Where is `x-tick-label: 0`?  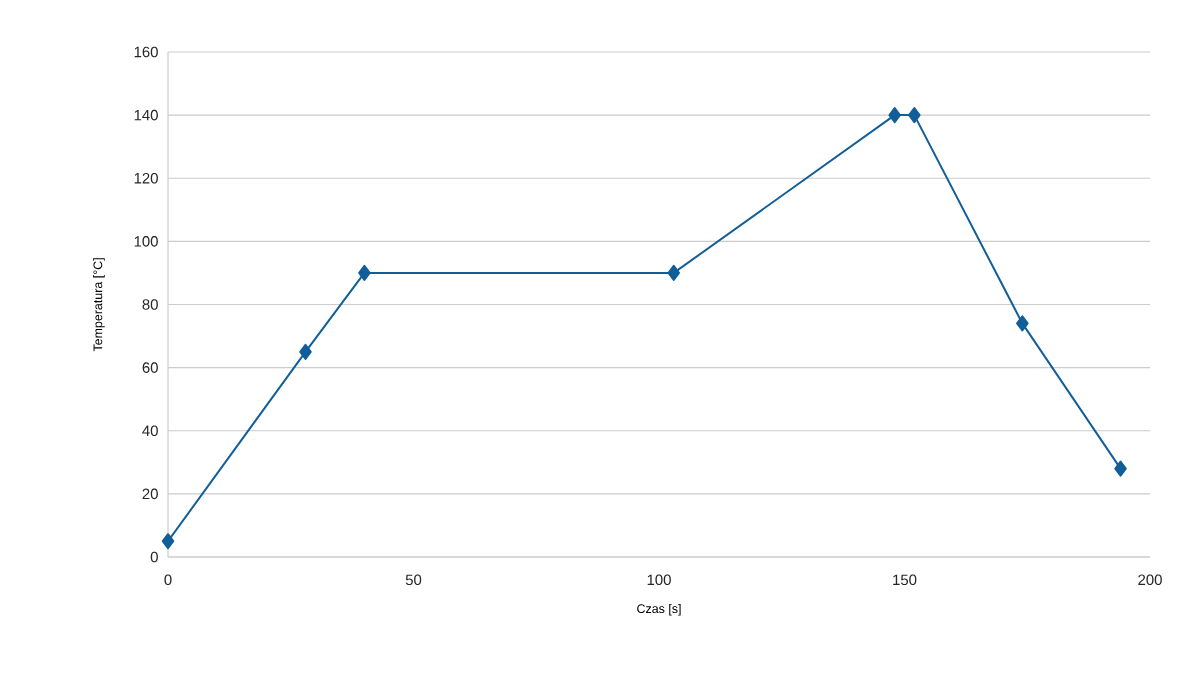 x-tick-label: 0 is located at coordinates (168, 580).